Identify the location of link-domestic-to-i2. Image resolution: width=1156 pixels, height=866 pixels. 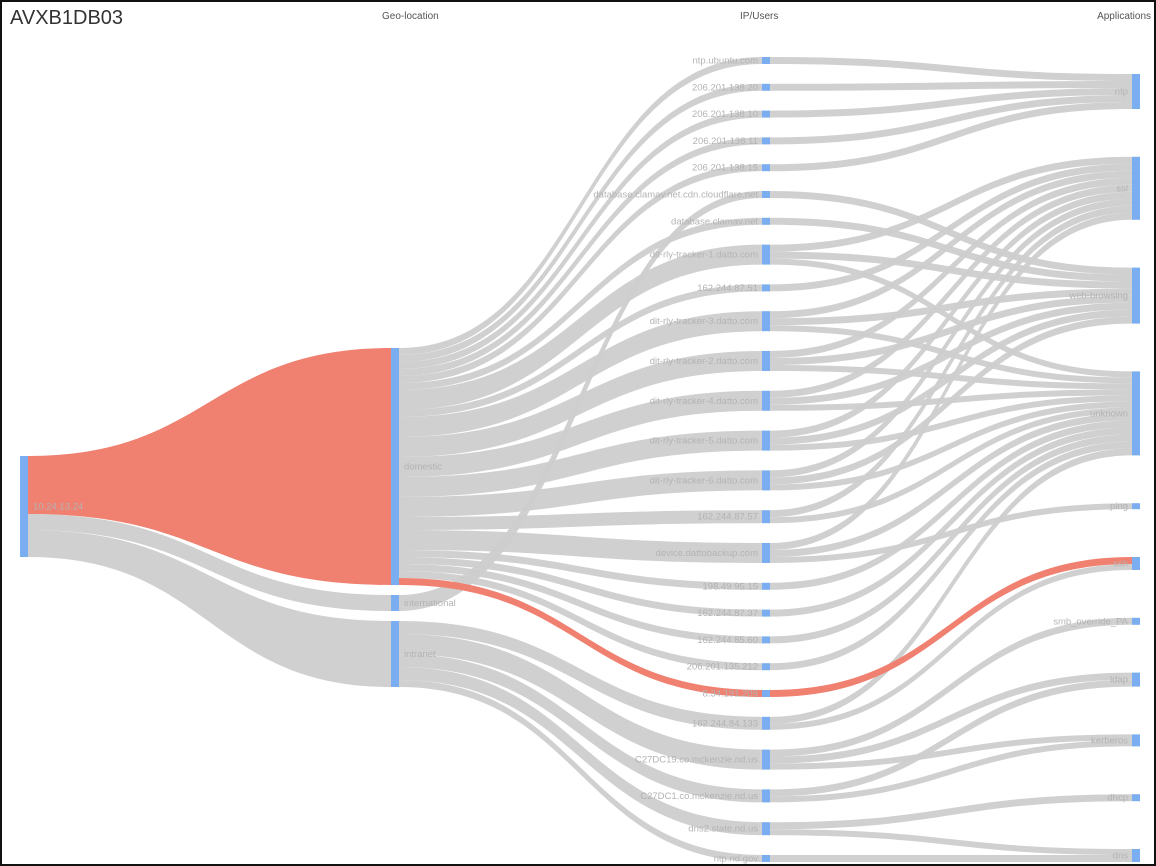
(580, 239).